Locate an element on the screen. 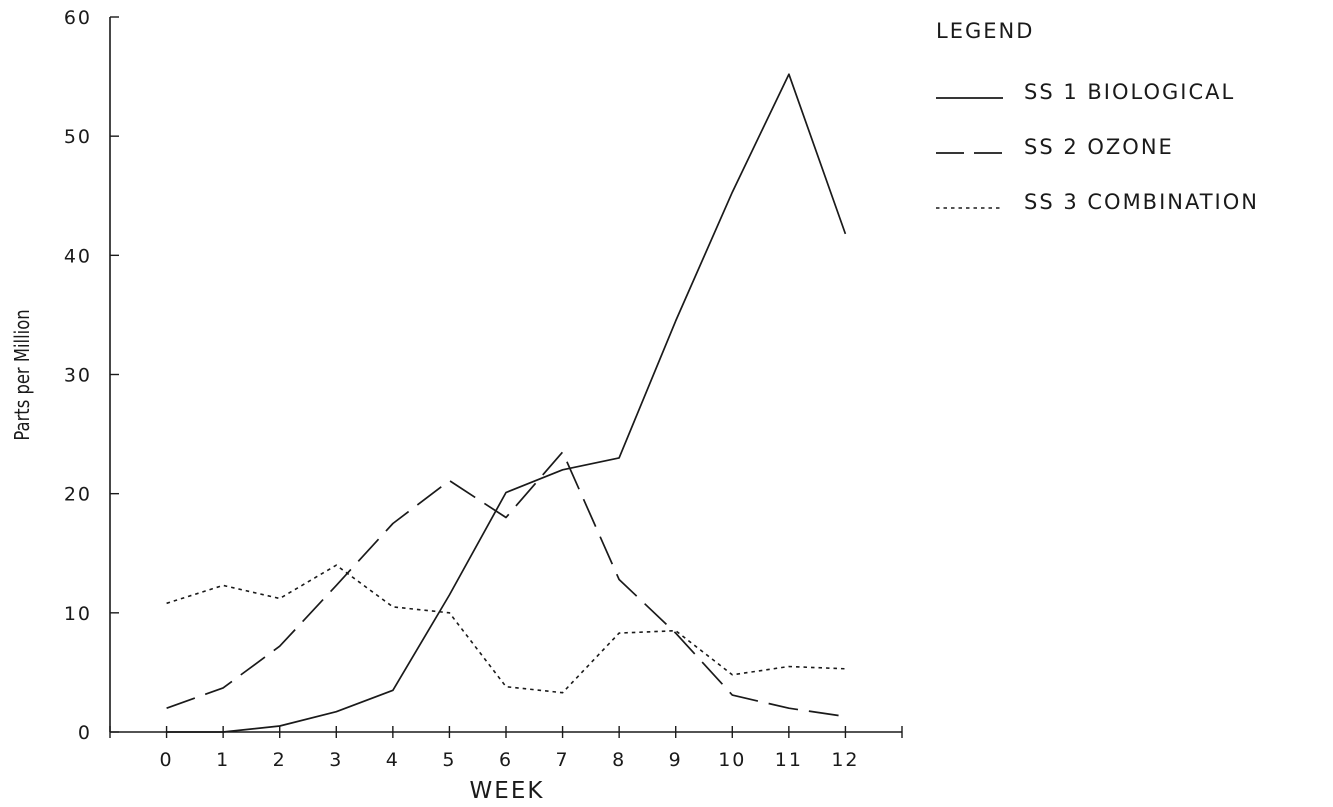 The height and width of the screenshot is (807, 1333). y-tick-label: 30 is located at coordinates (78, 376).